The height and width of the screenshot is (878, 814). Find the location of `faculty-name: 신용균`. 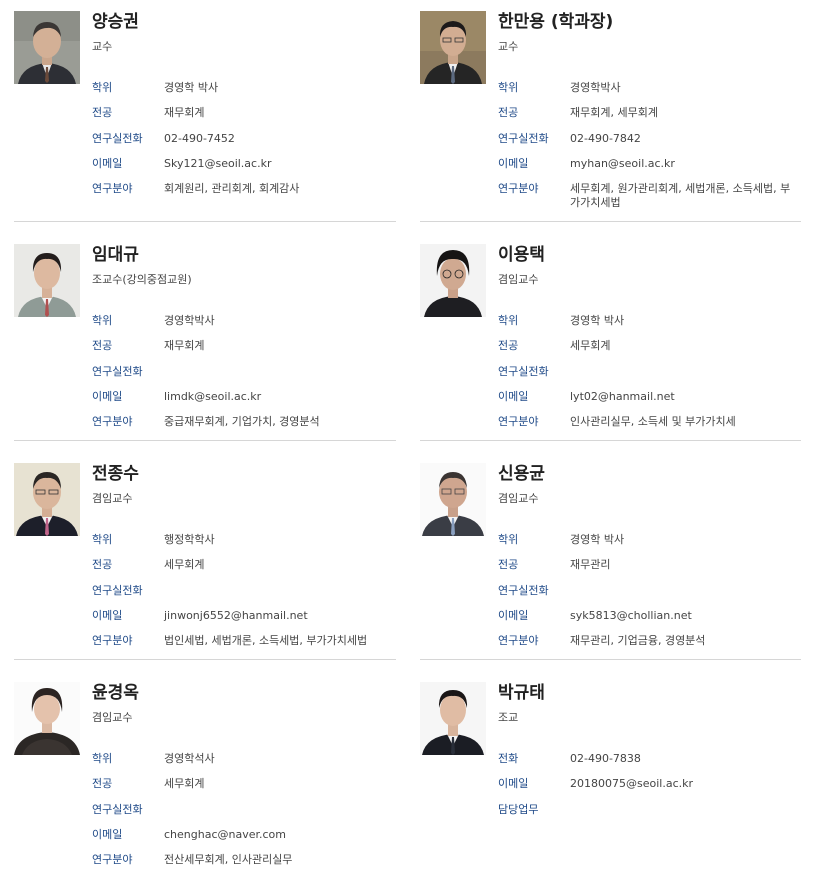

faculty-name: 신용균 is located at coordinates (521, 474).